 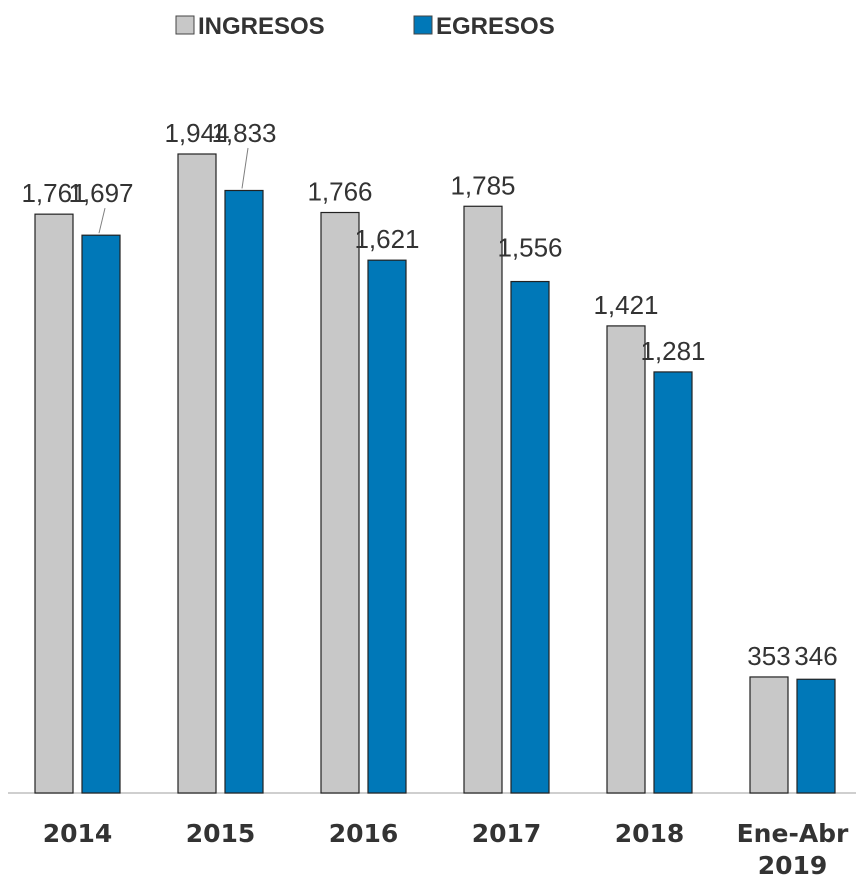 What do you see at coordinates (768, 656) in the screenshot?
I see `data-label-ingresos-5: 353` at bounding box center [768, 656].